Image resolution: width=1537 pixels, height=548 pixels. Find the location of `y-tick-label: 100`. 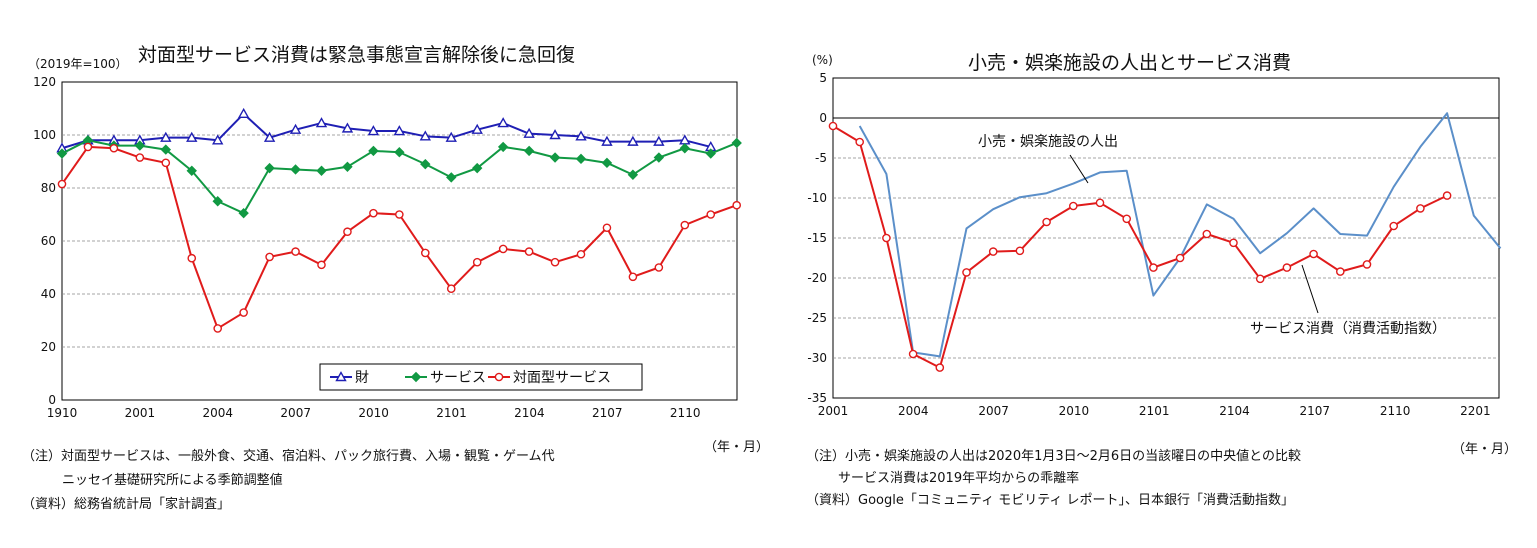

y-tick-label: 100 is located at coordinates (44, 135).